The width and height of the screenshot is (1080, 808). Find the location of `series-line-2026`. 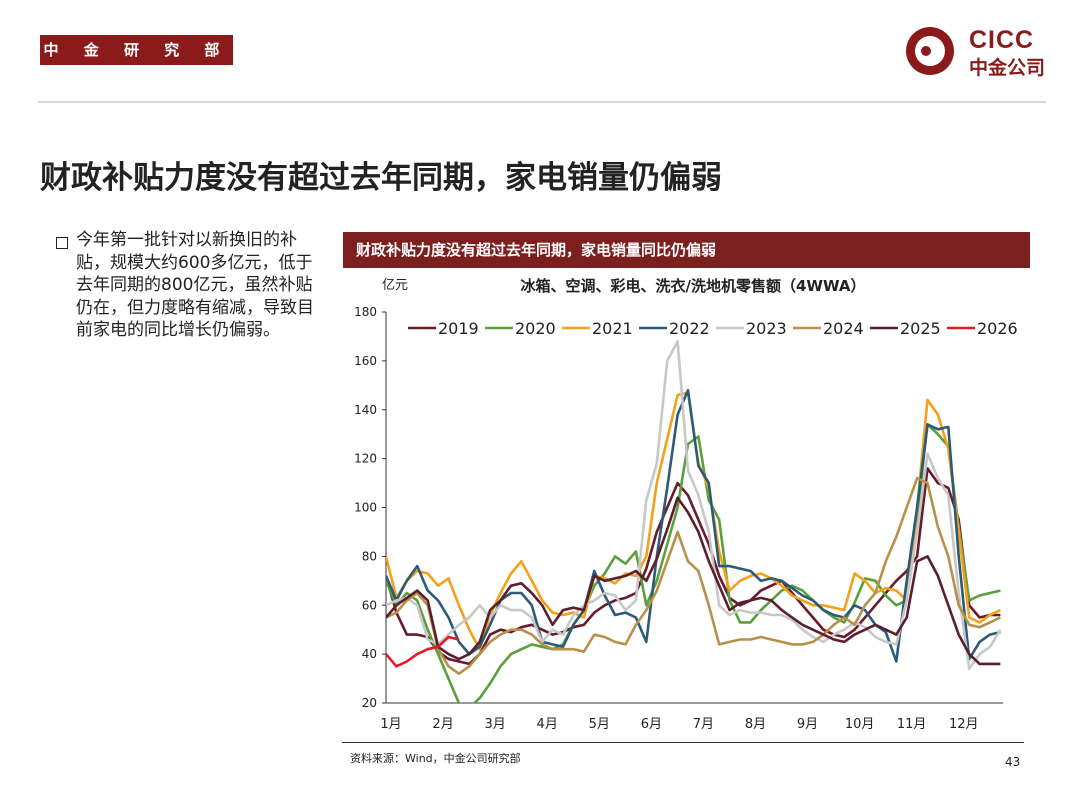

series-line-2026 is located at coordinates (423, 651).